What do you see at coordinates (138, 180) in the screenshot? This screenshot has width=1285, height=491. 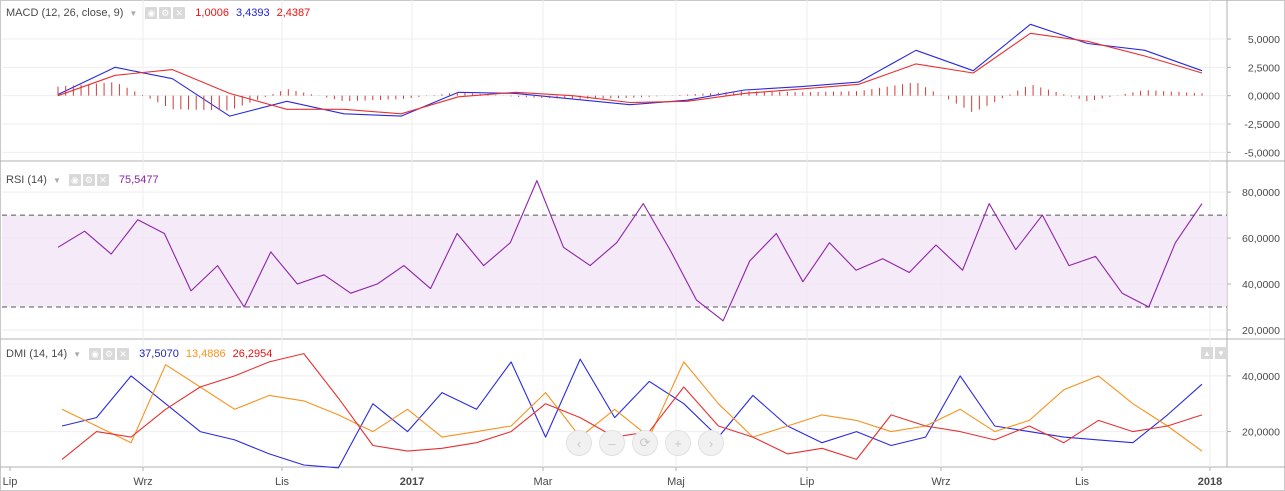 I see `rsi-value: 75,5477` at bounding box center [138, 180].